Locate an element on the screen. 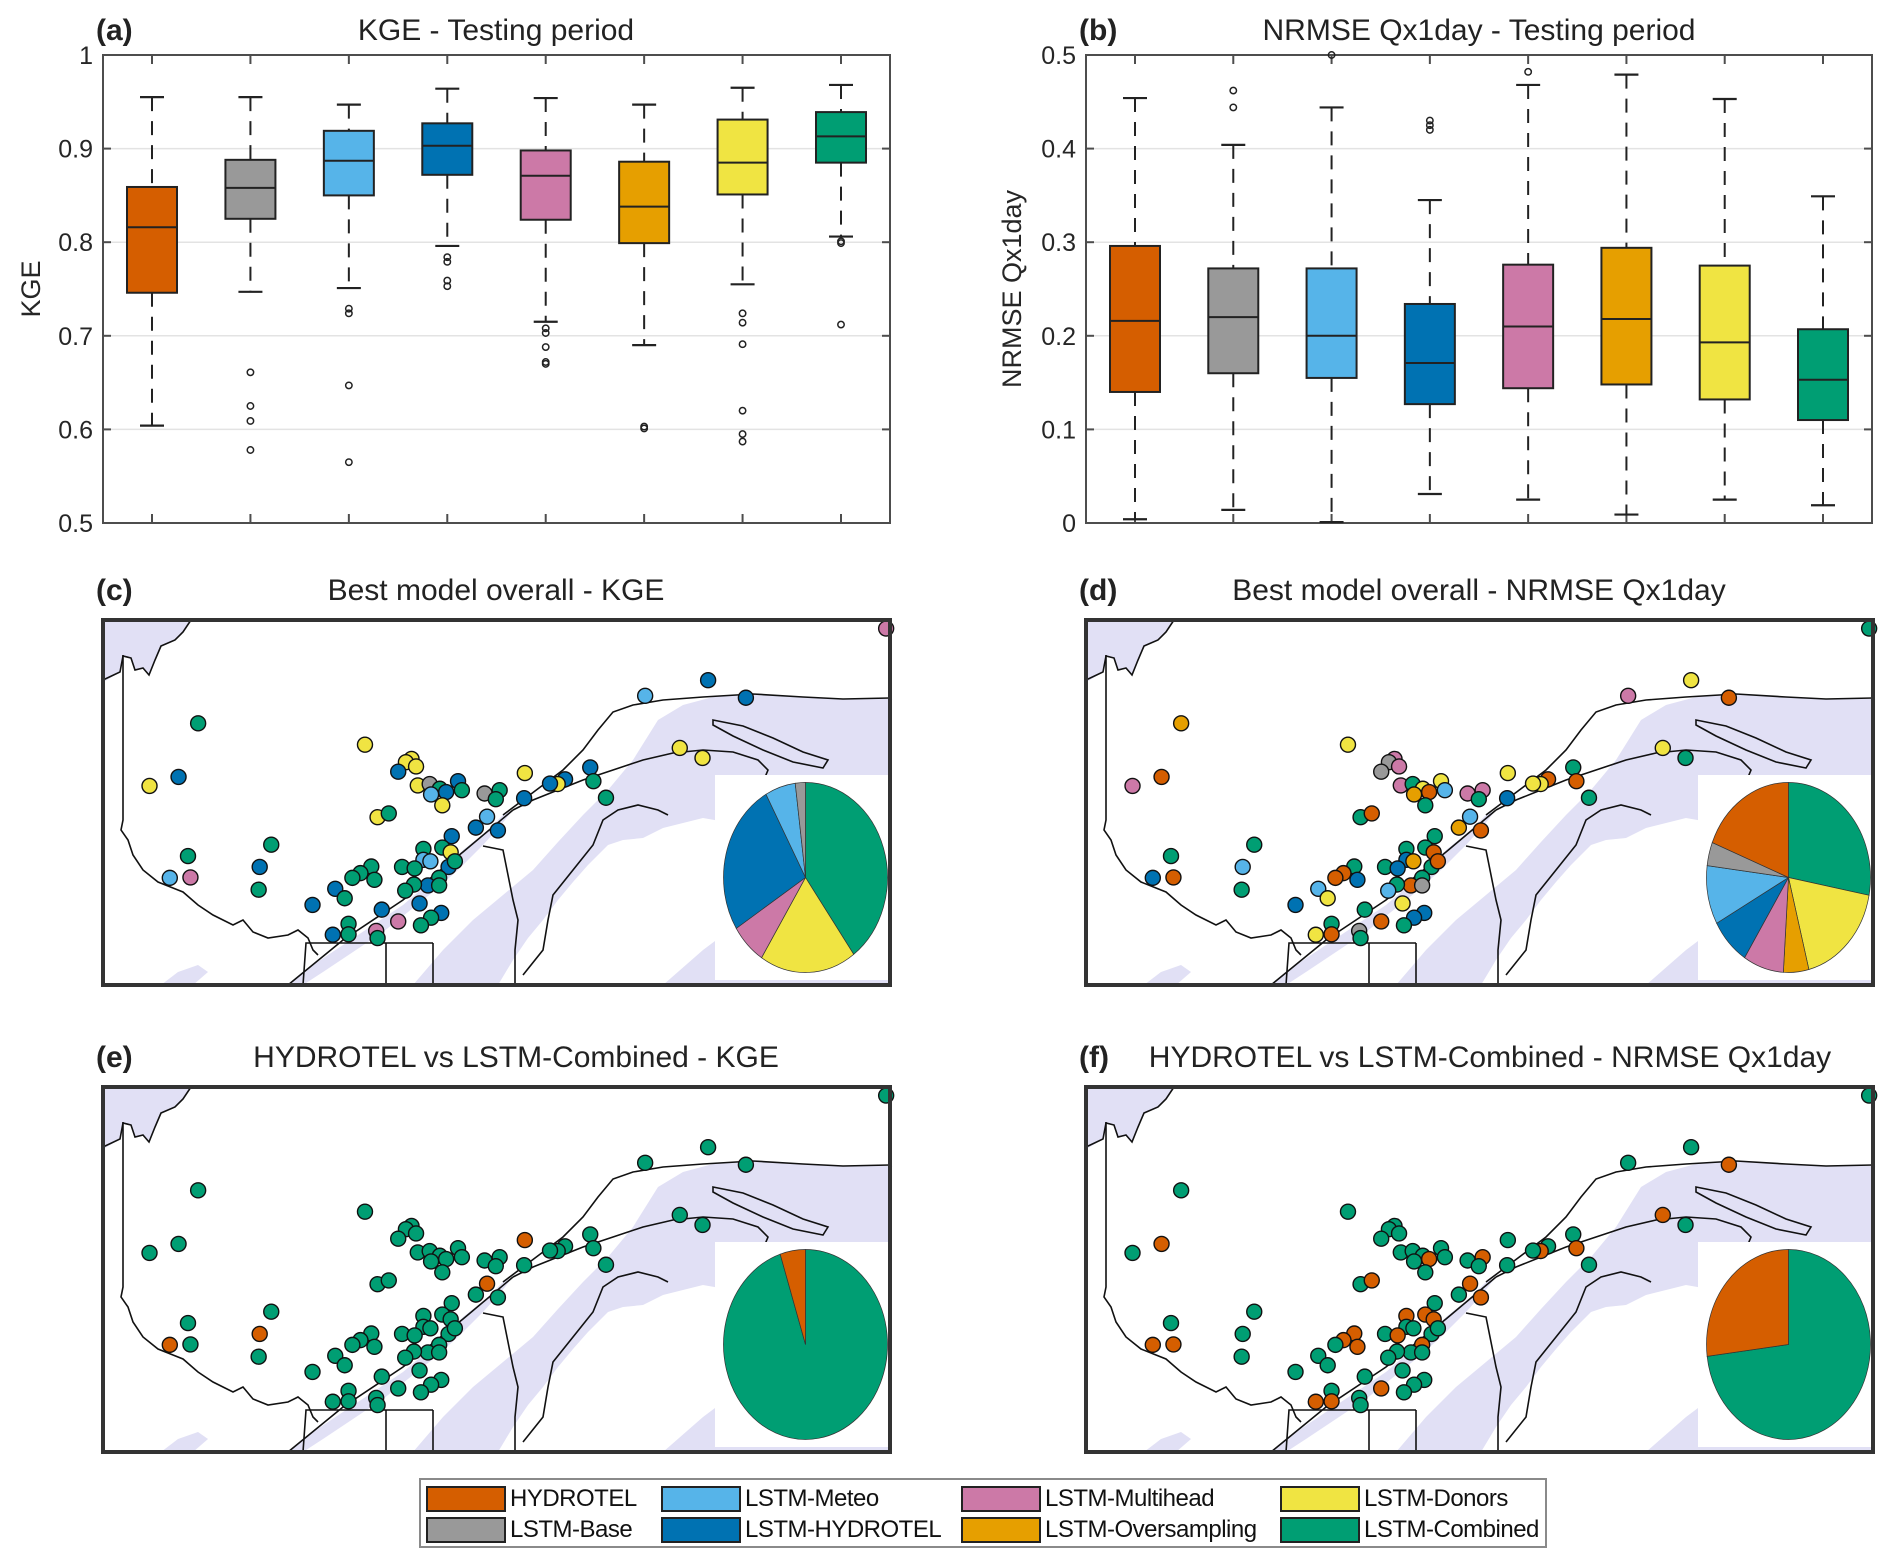 The width and height of the screenshot is (1892, 1568). lake-water is located at coordinates (1167, 1442).